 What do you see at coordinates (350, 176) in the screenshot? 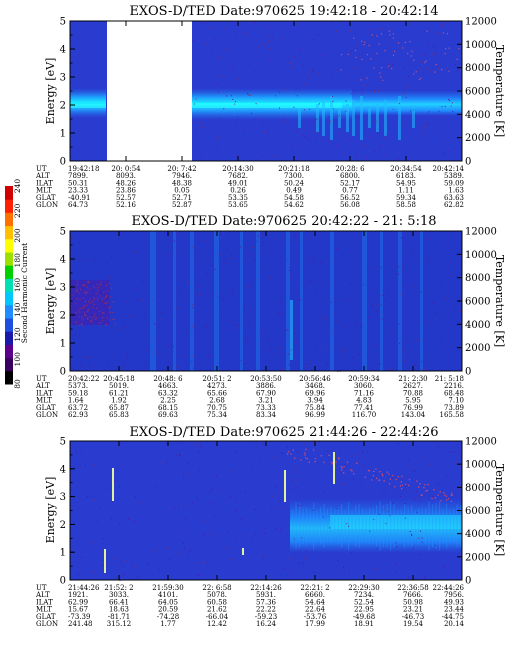
I see `table-cell: 6800.` at bounding box center [350, 176].